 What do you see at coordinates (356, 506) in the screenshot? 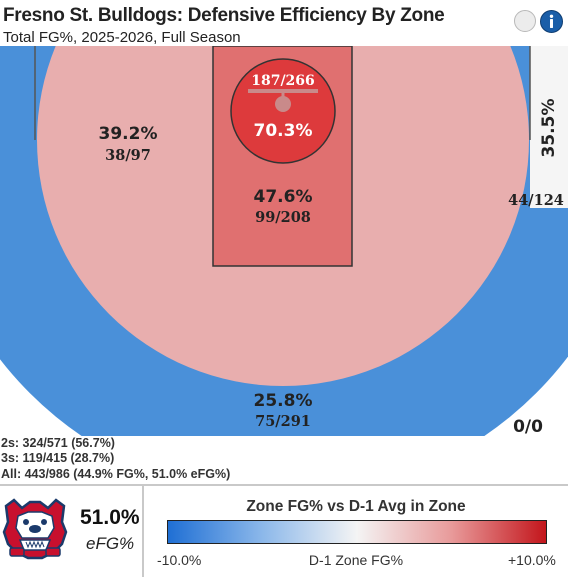
I see `legend-title: Zone FG% vs D-1 Avg in Zone` at bounding box center [356, 506].